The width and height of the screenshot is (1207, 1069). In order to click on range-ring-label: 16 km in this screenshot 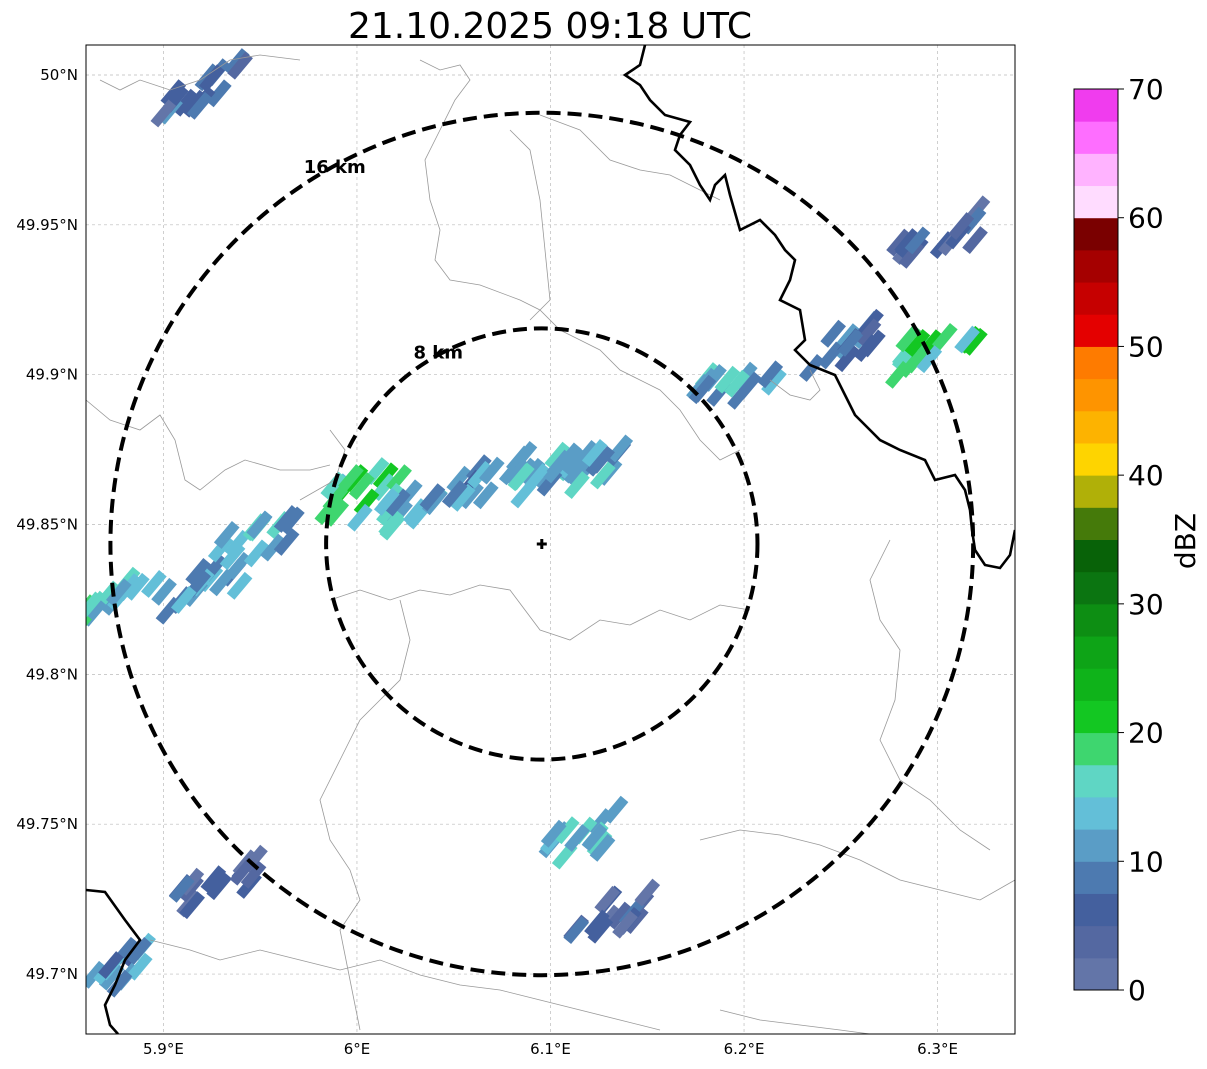, I will do `click(335, 167)`.